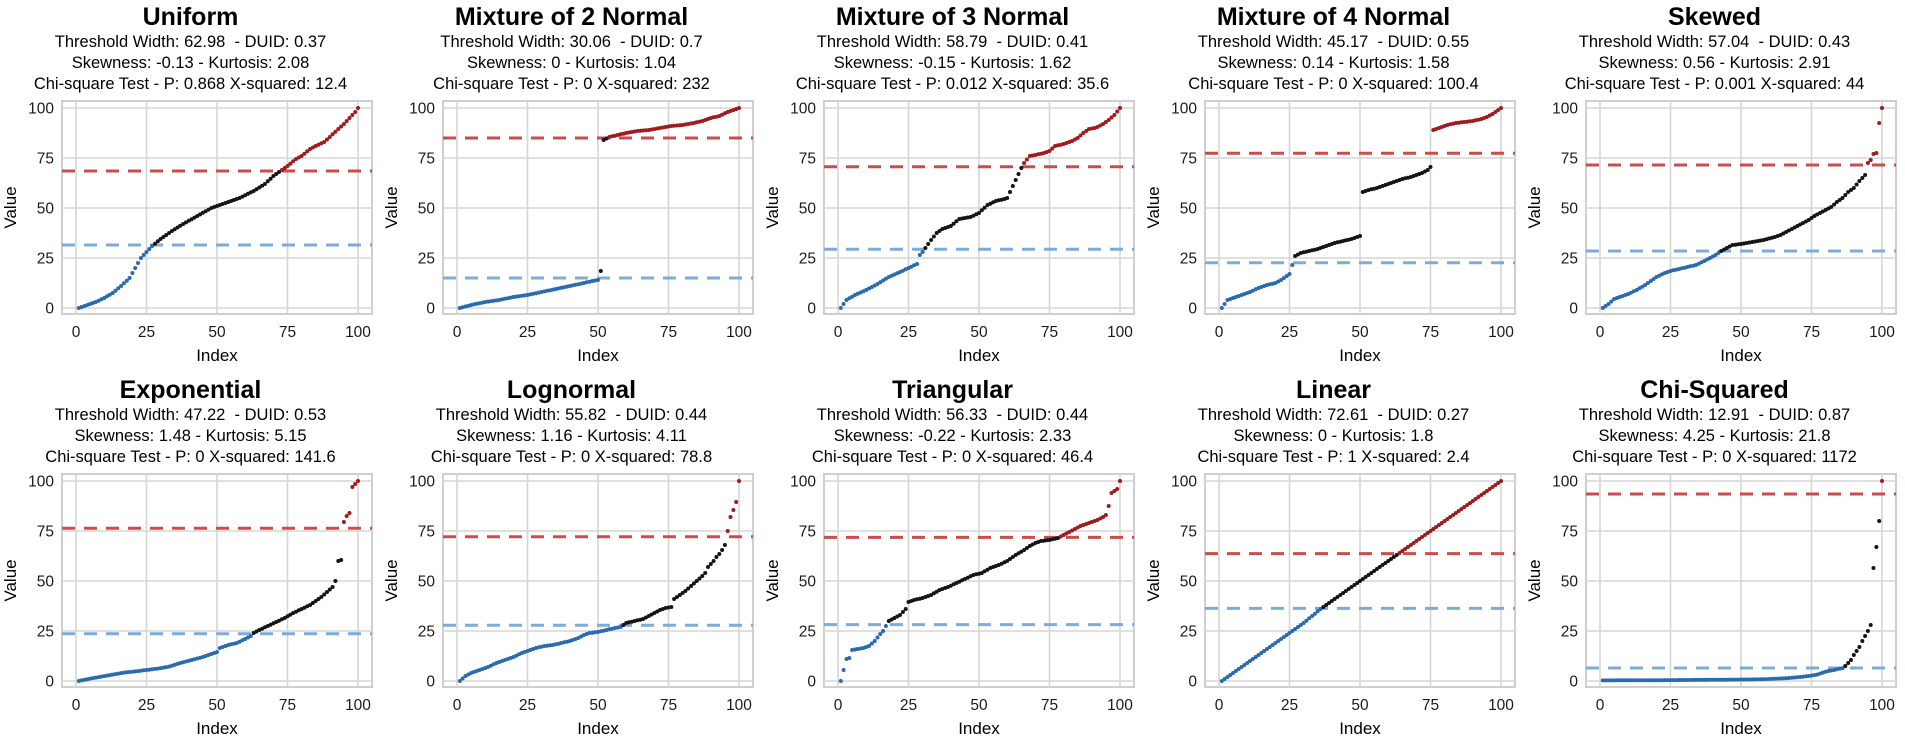 The height and width of the screenshot is (747, 1905). What do you see at coordinates (10, 207) in the screenshot?
I see `y-axis-label: Value` at bounding box center [10, 207].